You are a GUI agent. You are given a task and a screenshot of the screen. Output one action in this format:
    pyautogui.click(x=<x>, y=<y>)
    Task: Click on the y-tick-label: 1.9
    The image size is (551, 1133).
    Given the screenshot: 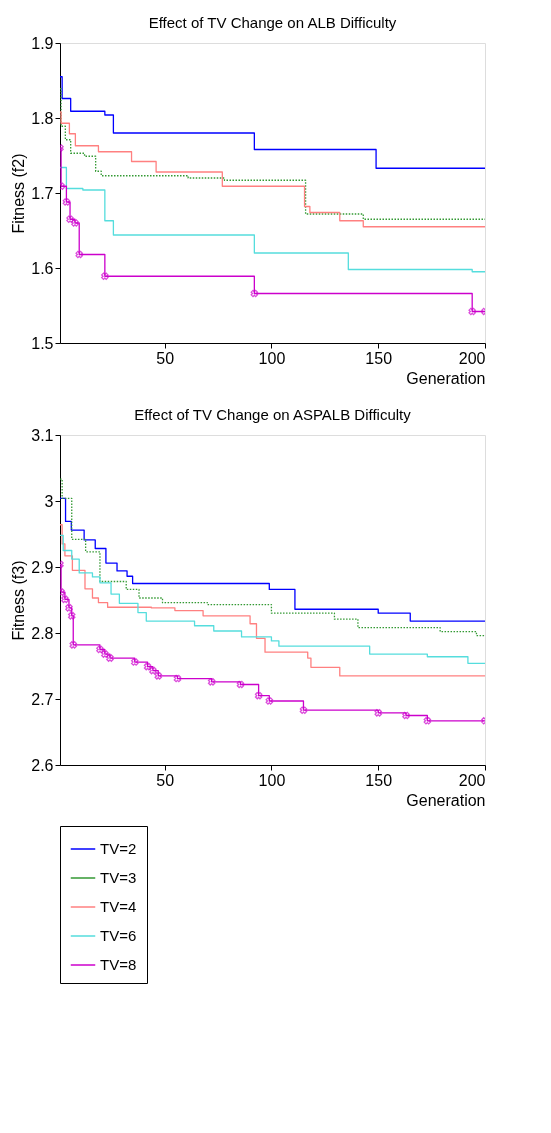 What is the action you would take?
    pyautogui.click(x=42, y=43)
    